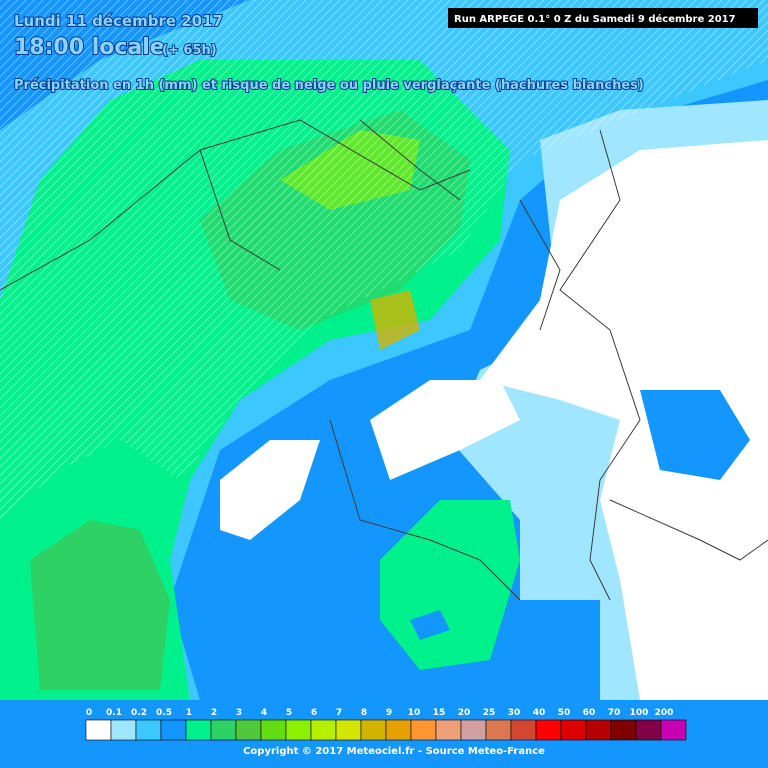 Image resolution: width=768 pixels, height=768 pixels. What do you see at coordinates (189, 50) in the screenshot?
I see `lead-time: (+ 65h)` at bounding box center [189, 50].